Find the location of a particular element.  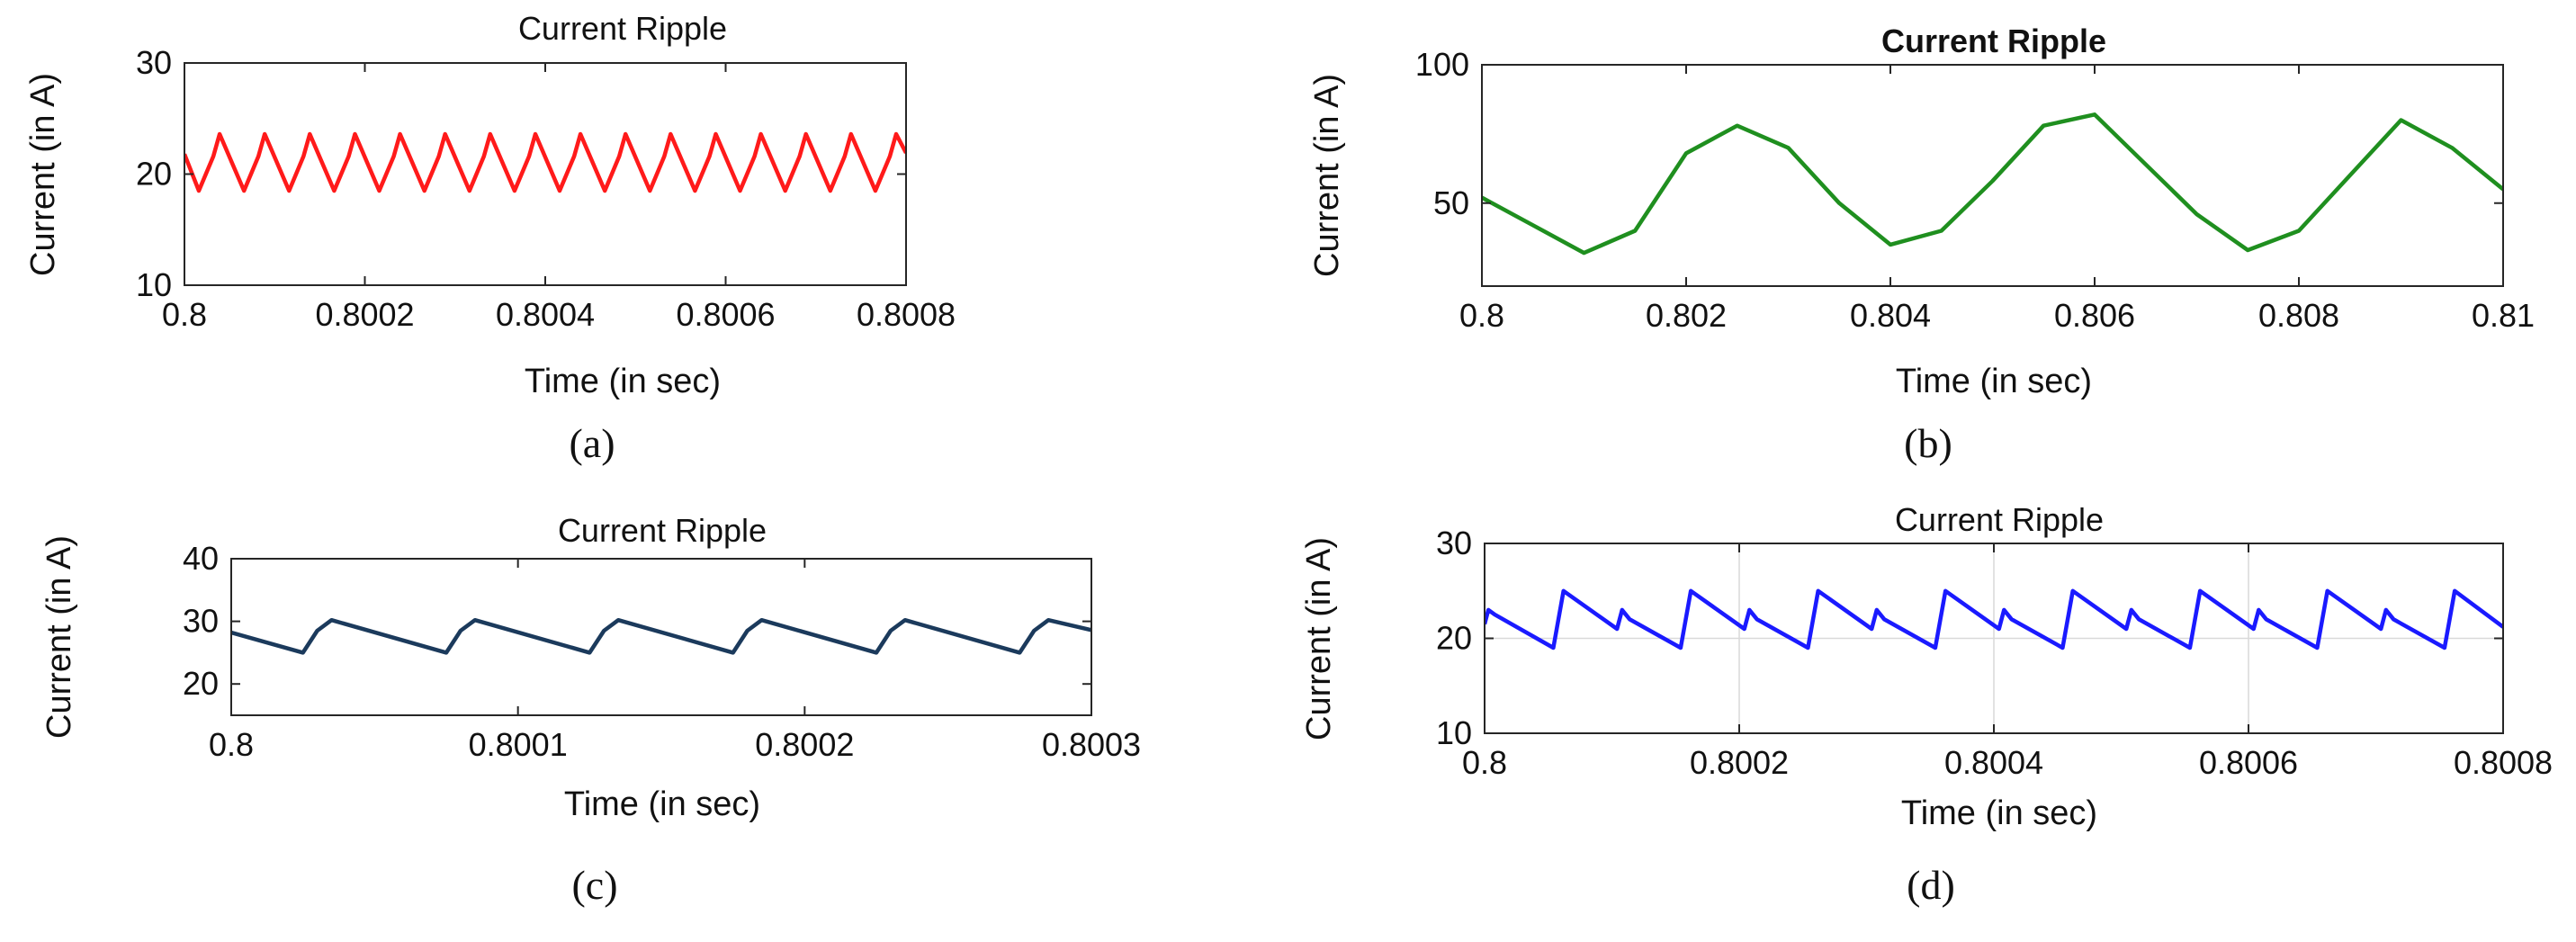

y-tick-label: 40 is located at coordinates (201, 558).